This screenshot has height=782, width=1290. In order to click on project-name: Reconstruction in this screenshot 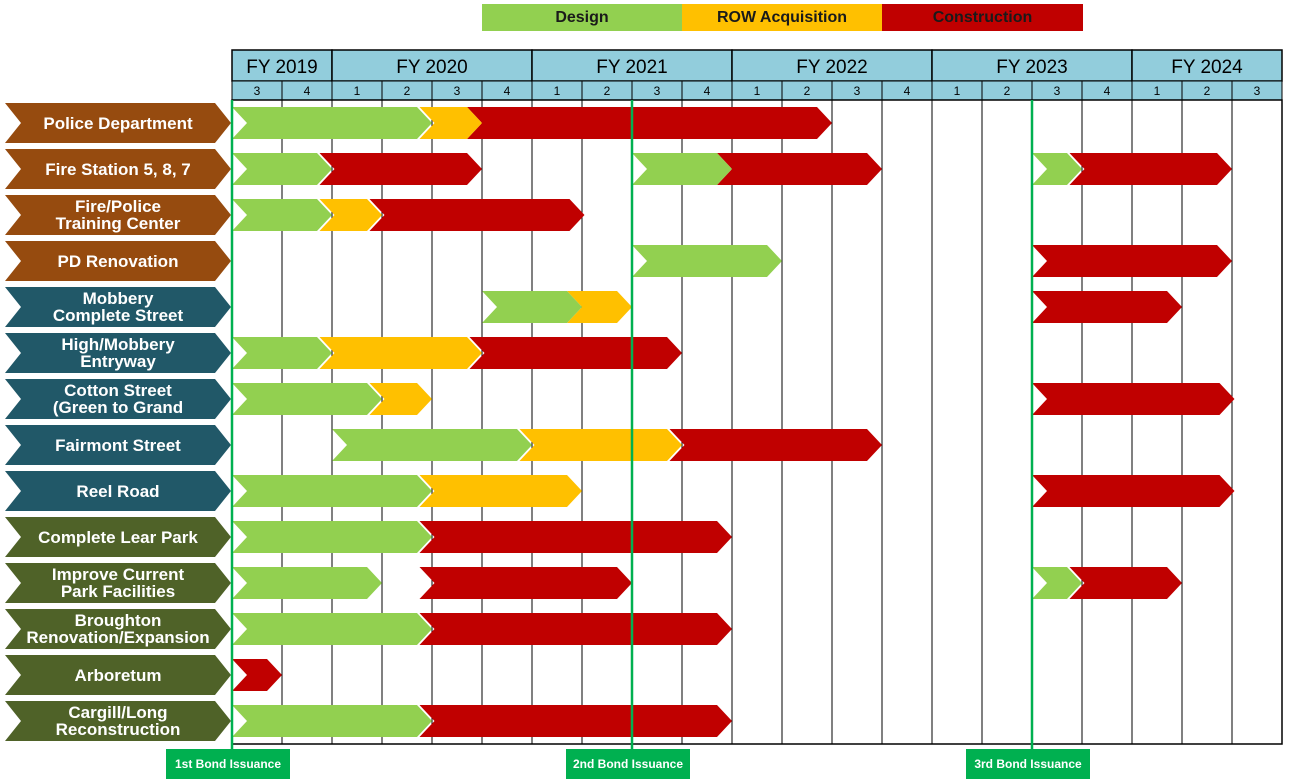, I will do `click(118, 729)`.